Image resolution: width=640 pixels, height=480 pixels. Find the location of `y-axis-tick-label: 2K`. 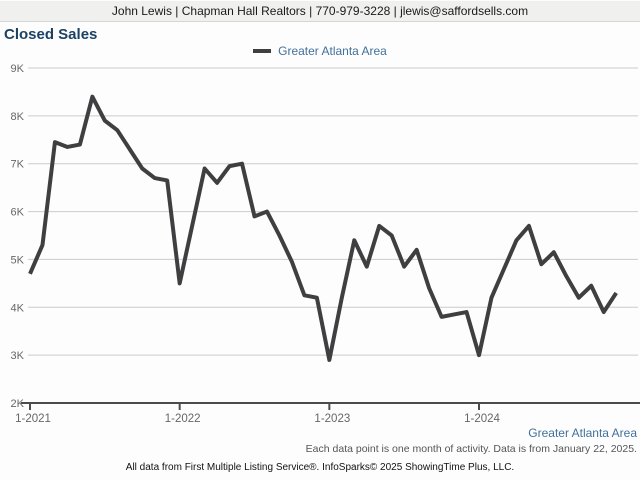

y-axis-tick-label: 2K is located at coordinates (18, 404).